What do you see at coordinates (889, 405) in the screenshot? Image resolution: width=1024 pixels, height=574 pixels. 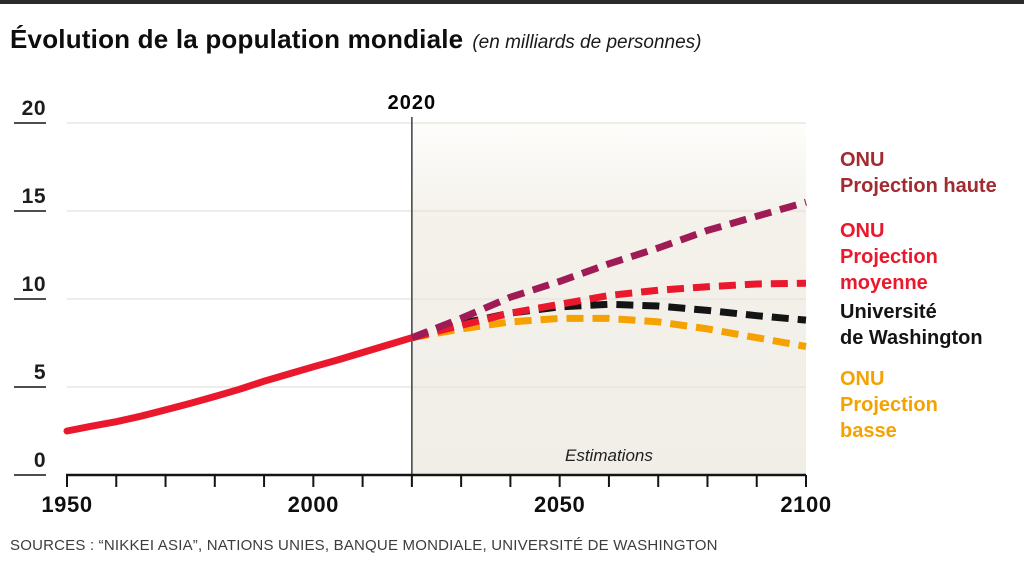 I see `legend-item-onu-basse: ONU Projection basse` at bounding box center [889, 405].